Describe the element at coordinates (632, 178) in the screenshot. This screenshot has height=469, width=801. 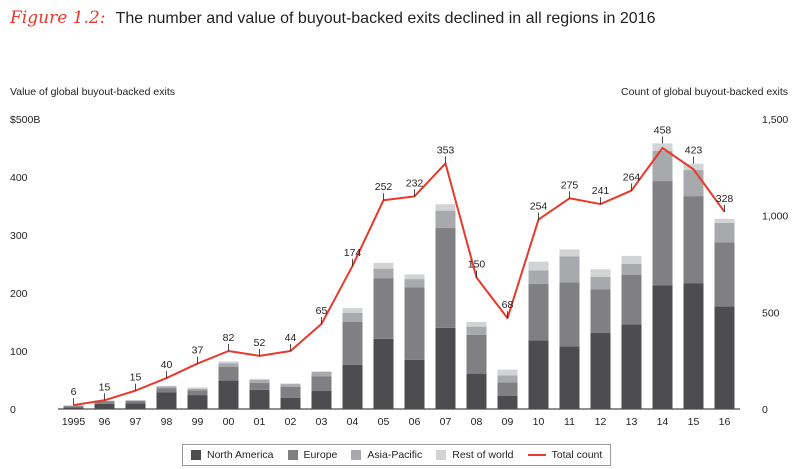
I see `data-label: 264` at that location.